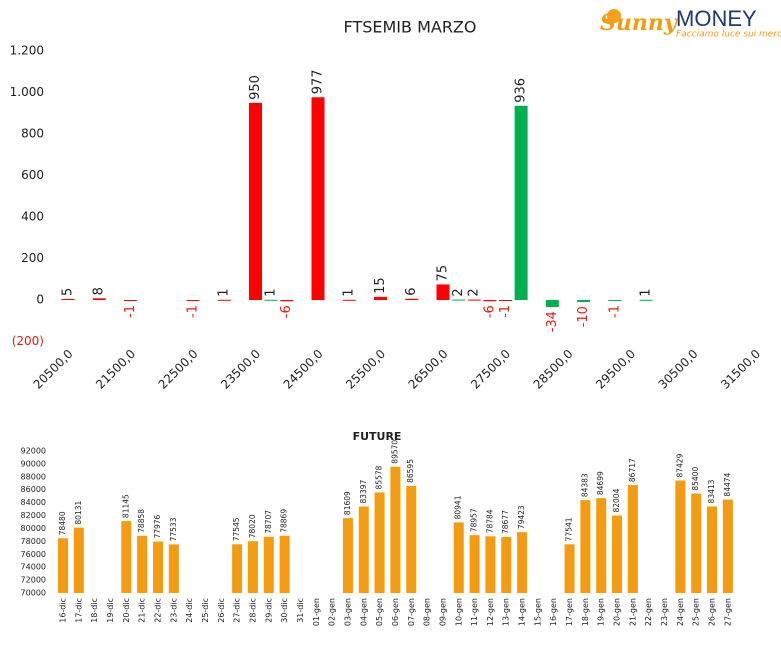 This screenshot has height=648, width=781. Describe the element at coordinates (664, 612) in the screenshot. I see `x-tick-label: 23-gen` at that location.